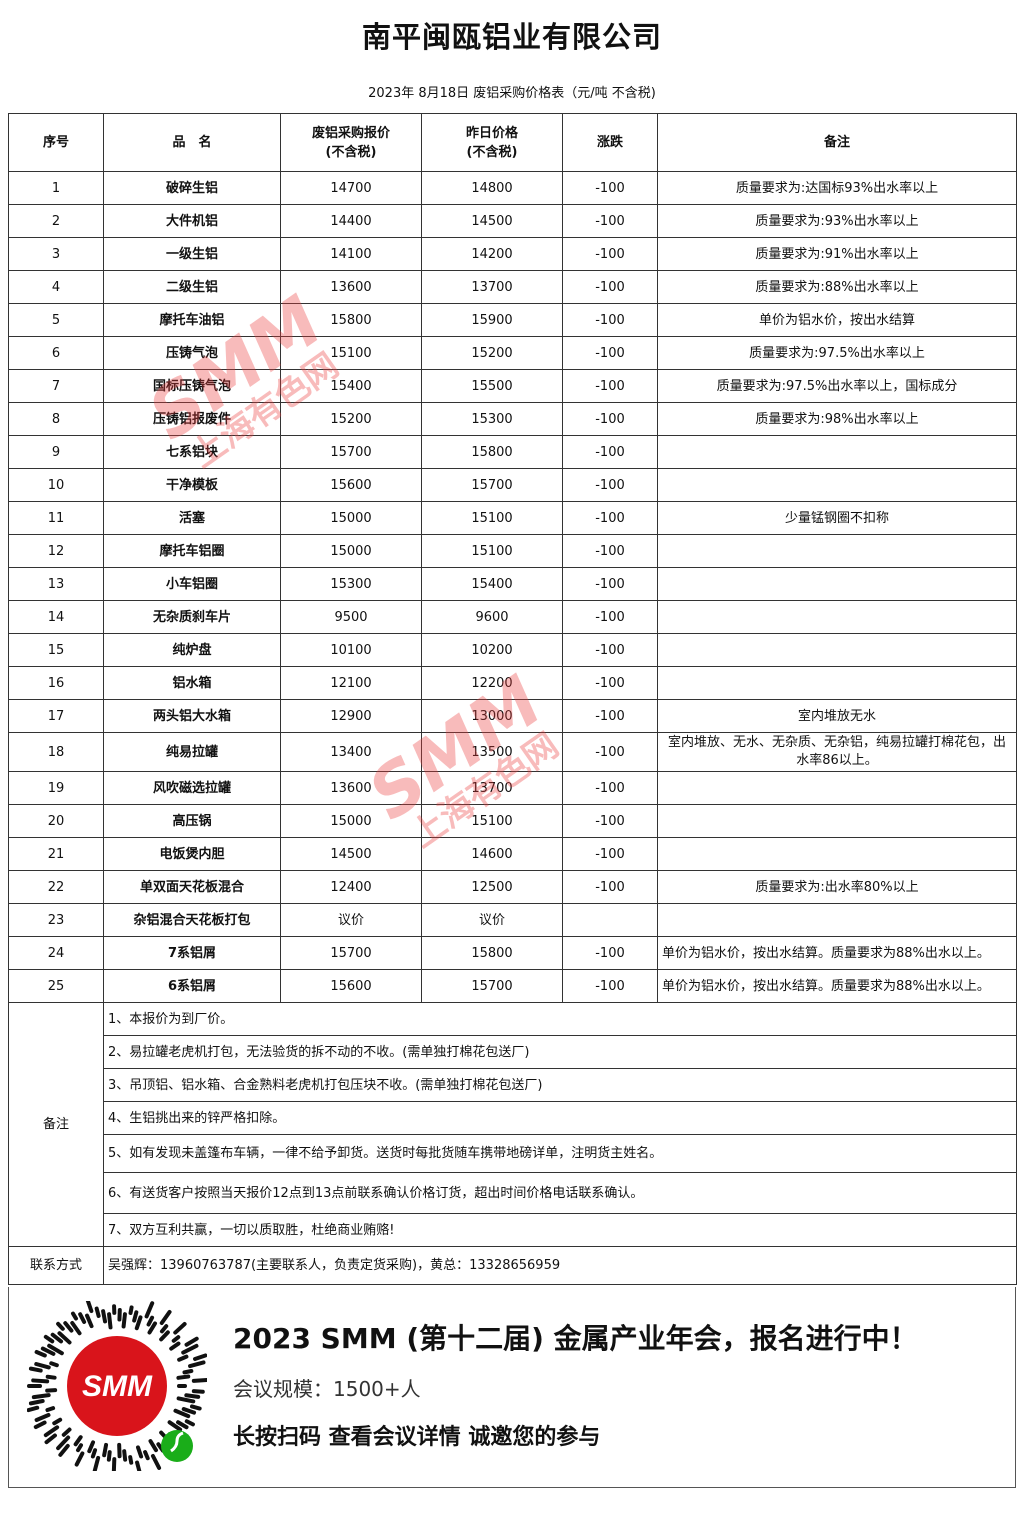 The width and height of the screenshot is (1024, 1521). What do you see at coordinates (492, 650) in the screenshot?
I see `yesterday-price-cell: 10200` at bounding box center [492, 650].